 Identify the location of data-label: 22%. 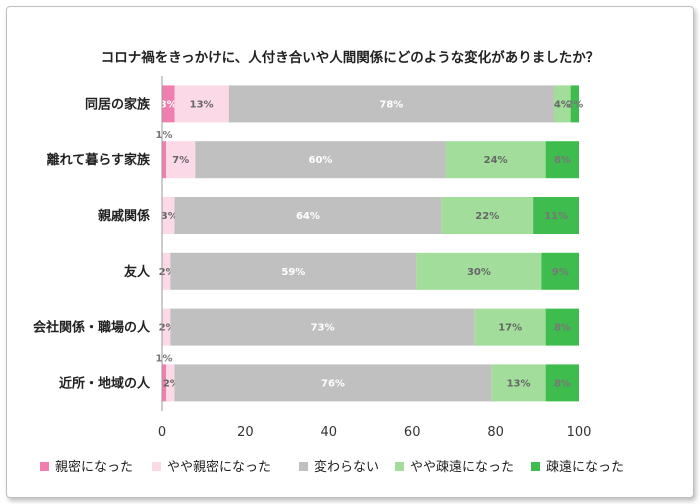
(487, 216).